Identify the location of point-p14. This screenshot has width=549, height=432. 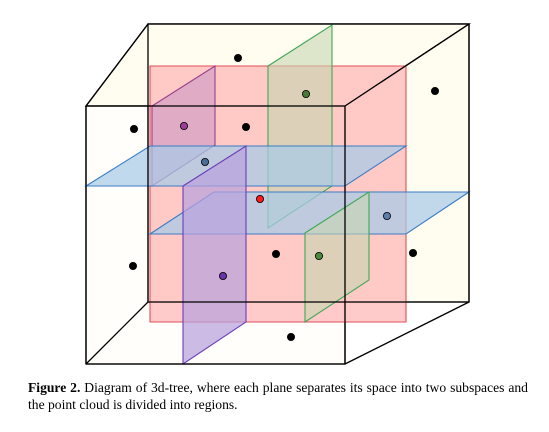
(222, 275).